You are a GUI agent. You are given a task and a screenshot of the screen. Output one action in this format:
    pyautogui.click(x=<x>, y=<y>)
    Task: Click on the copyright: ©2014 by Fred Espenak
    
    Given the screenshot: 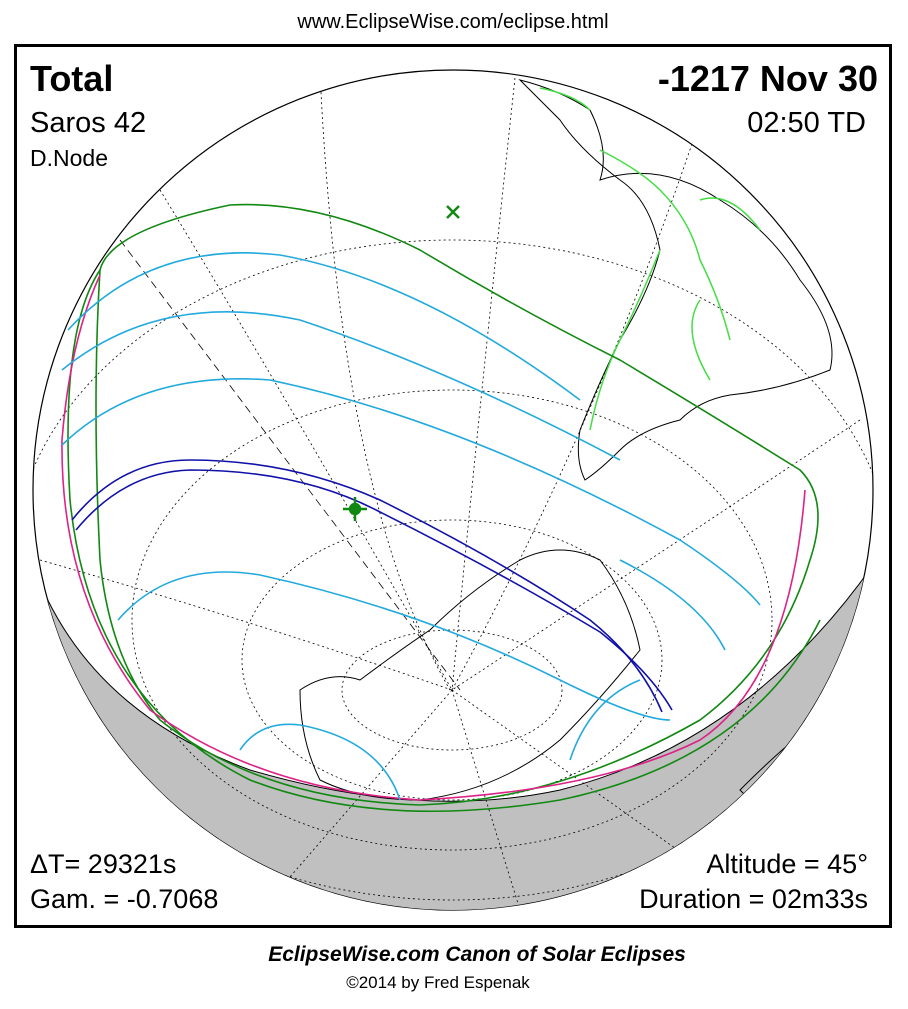 What is the action you would take?
    pyautogui.click(x=438, y=982)
    